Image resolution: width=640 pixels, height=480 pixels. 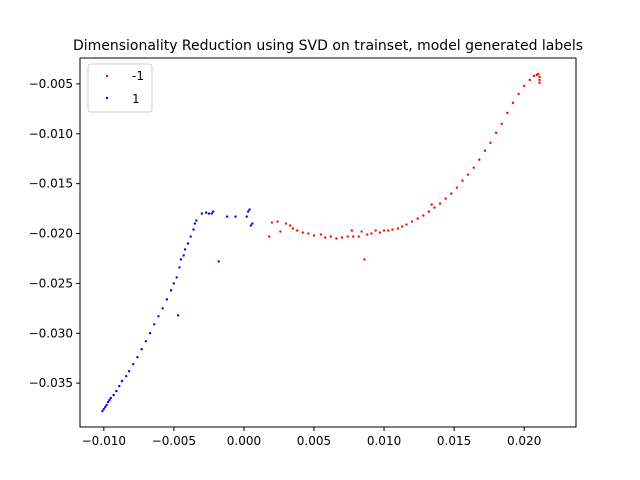 What do you see at coordinates (51, 84) in the screenshot?
I see `y-tick-label: −0.005` at bounding box center [51, 84].